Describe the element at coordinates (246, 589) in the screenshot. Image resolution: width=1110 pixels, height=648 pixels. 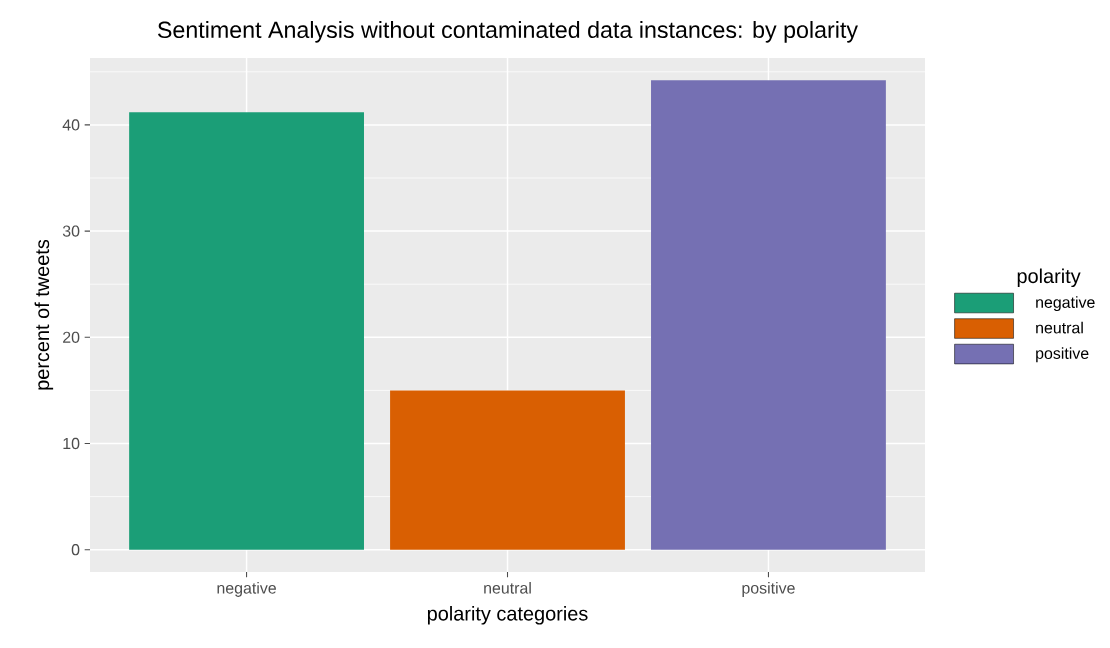
I see `x-tick-label: negative` at that location.